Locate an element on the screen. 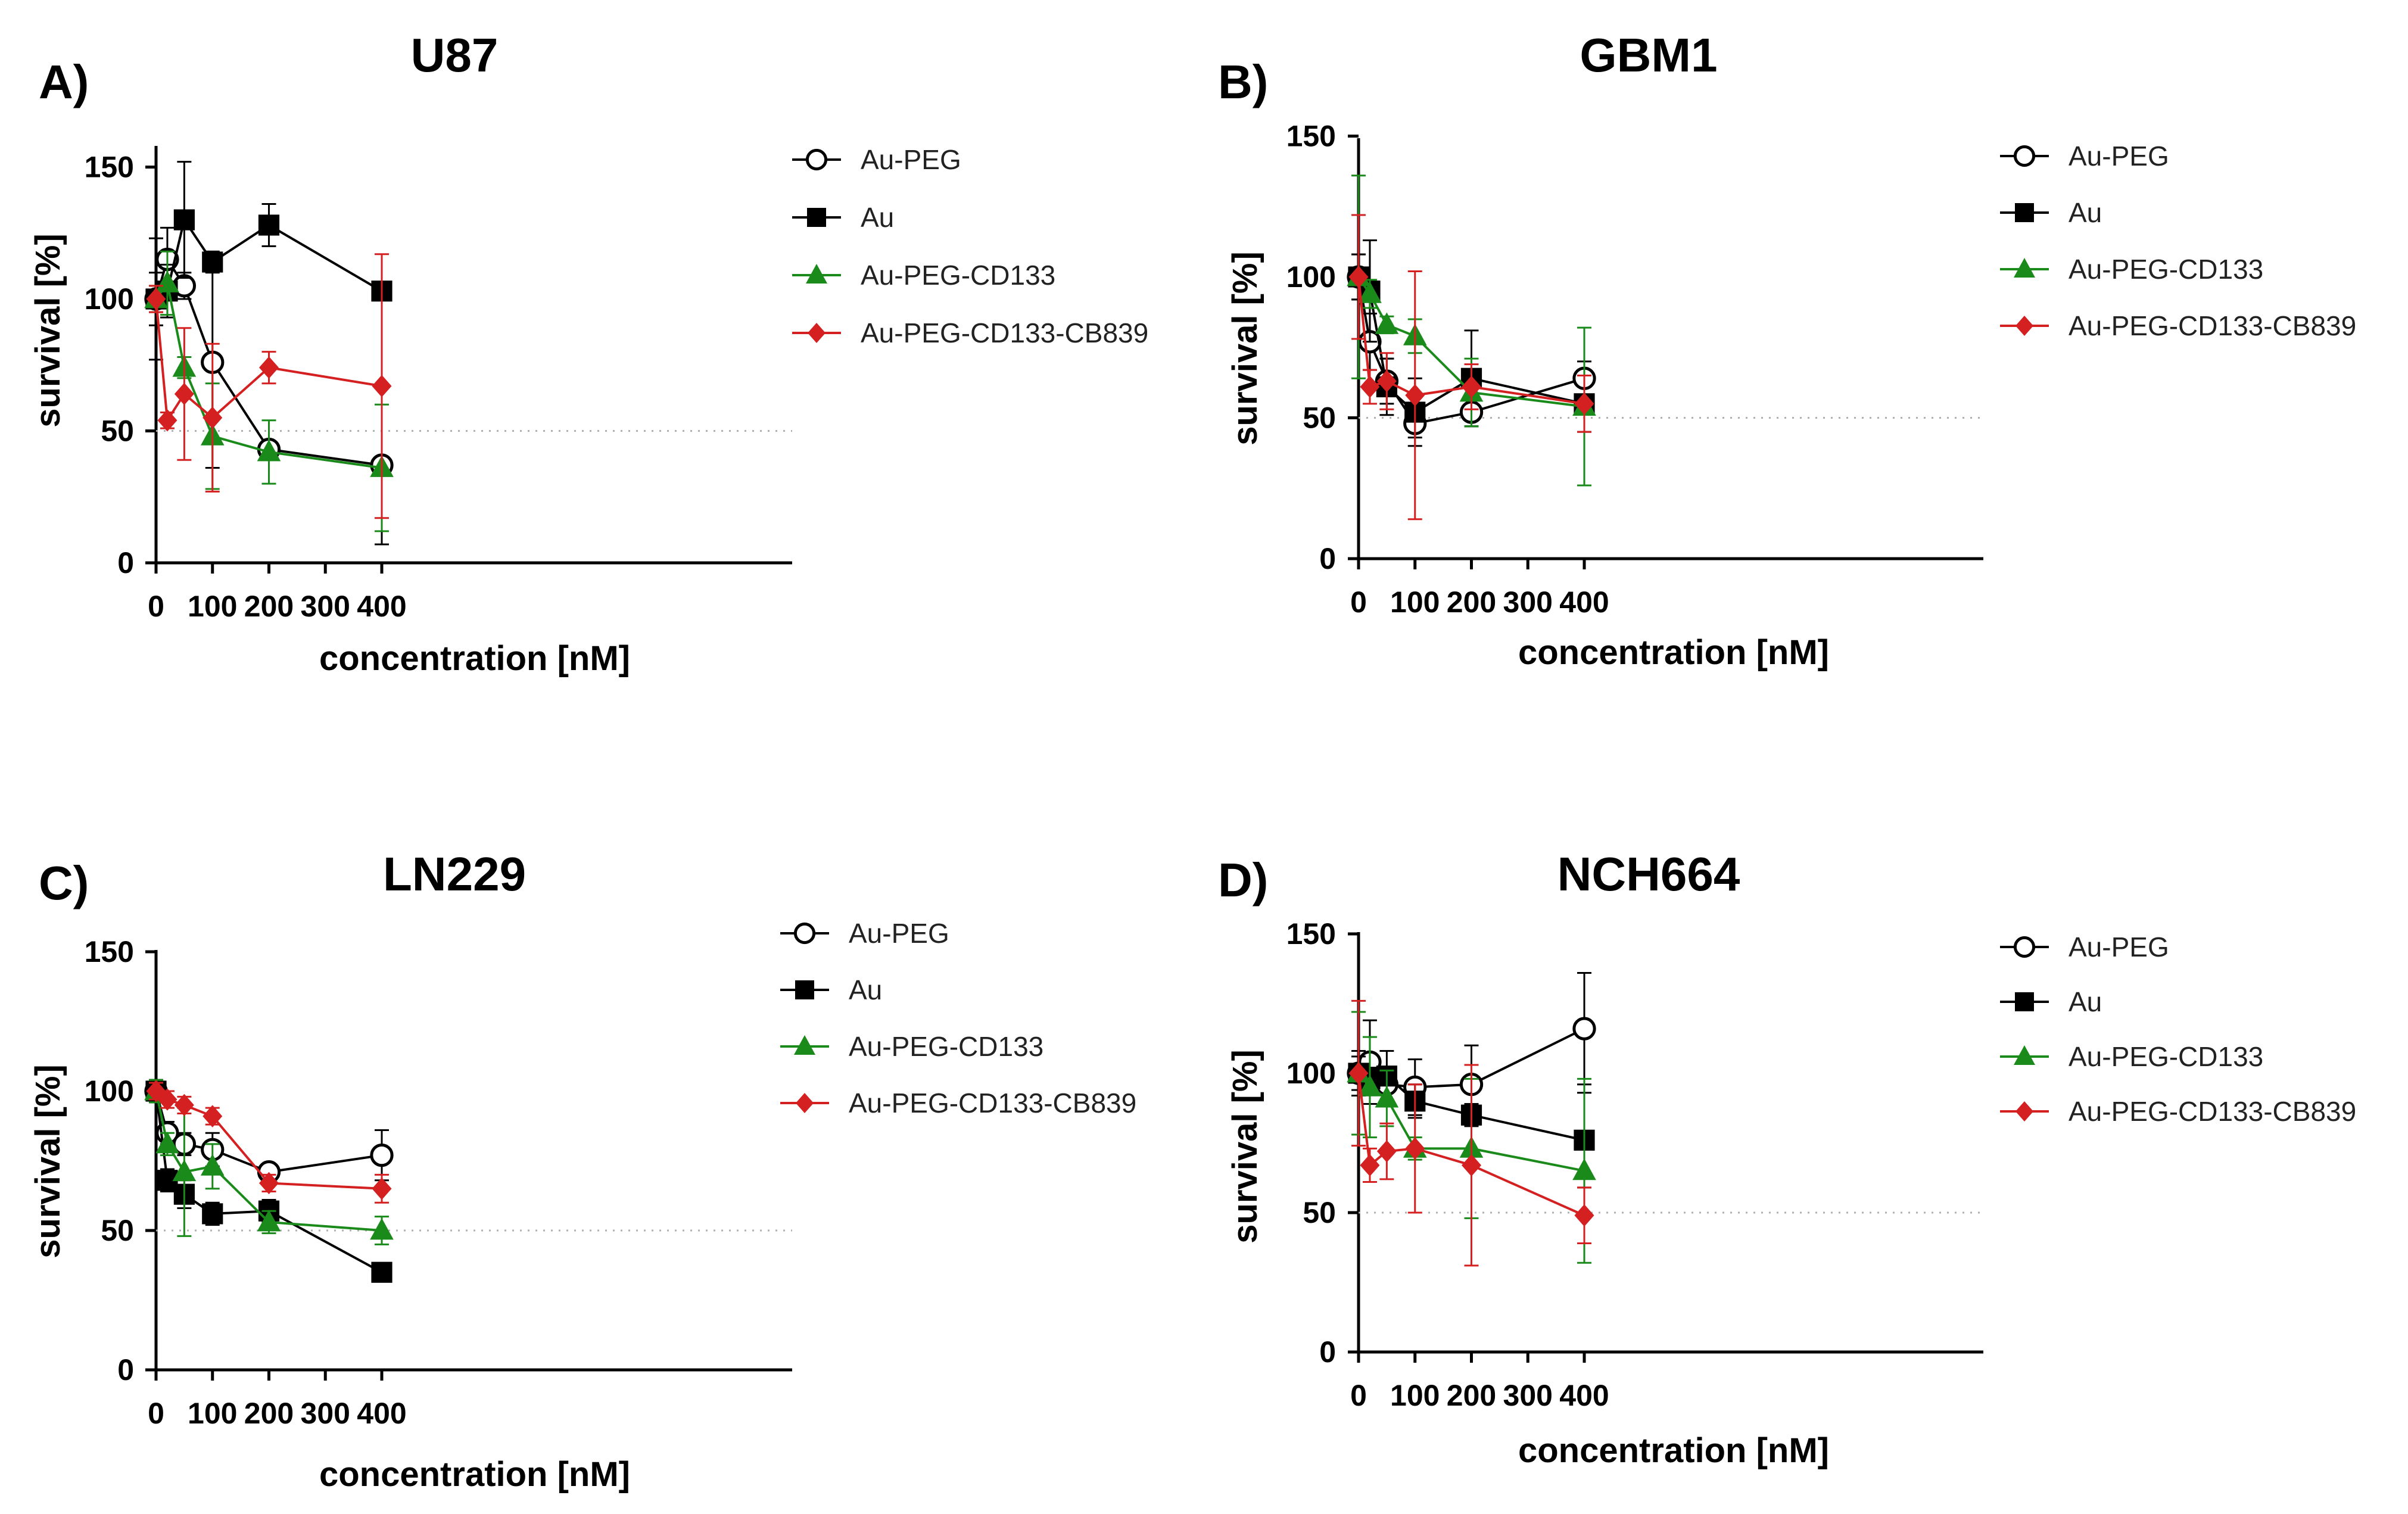  x-tick-label: 0 is located at coordinates (1358, 602).